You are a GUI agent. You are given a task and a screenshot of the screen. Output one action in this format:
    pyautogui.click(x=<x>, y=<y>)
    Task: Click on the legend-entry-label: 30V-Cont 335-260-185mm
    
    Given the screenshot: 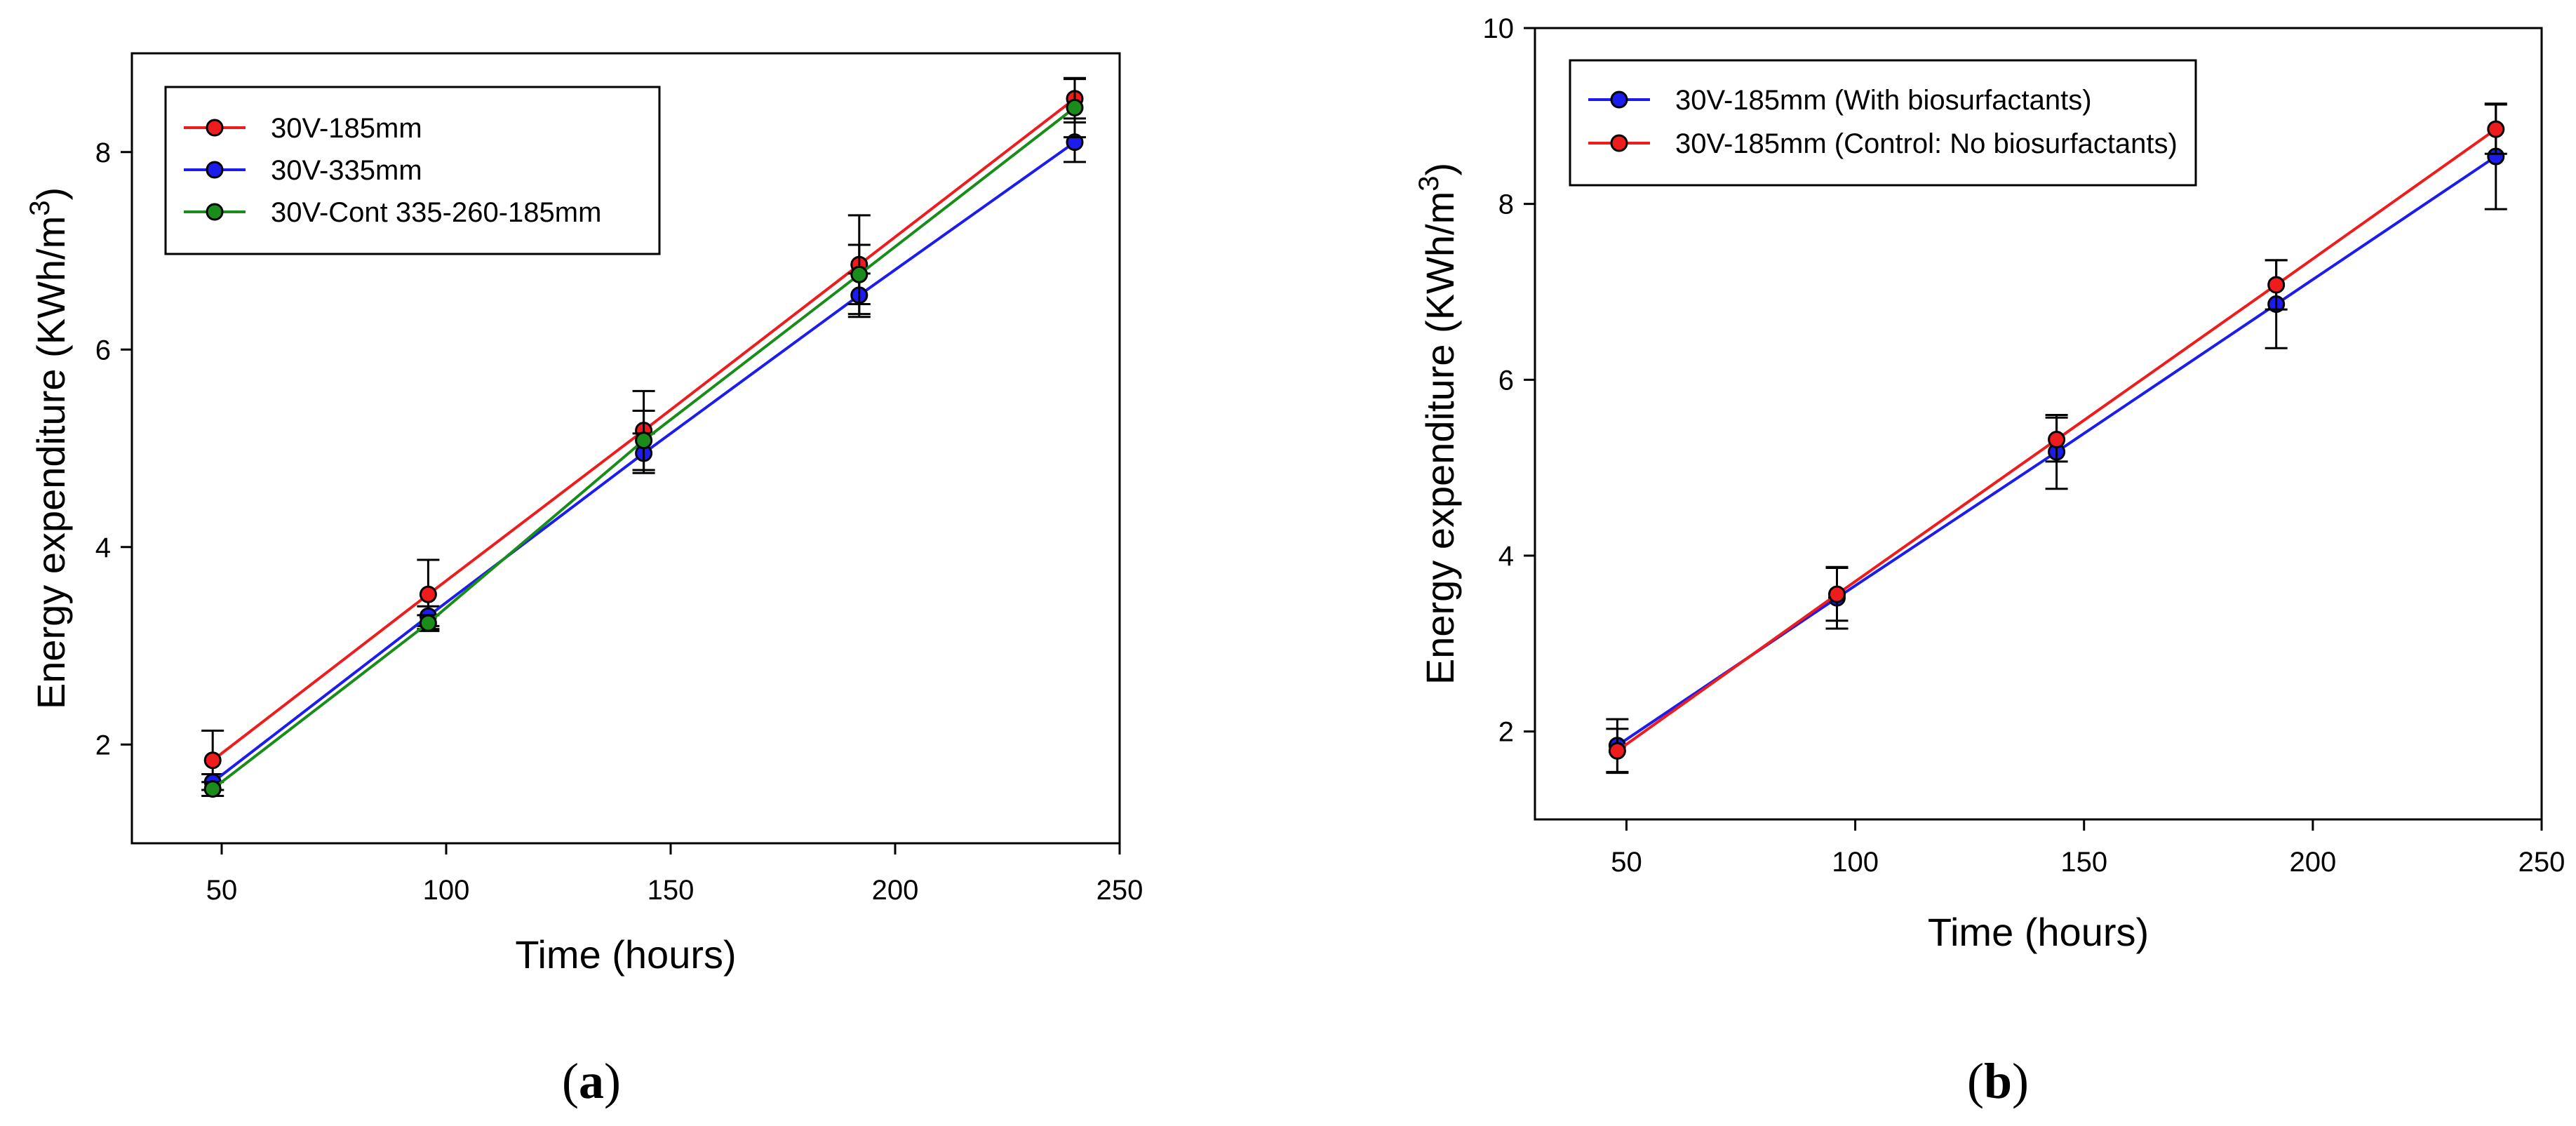 What is the action you would take?
    pyautogui.click(x=436, y=212)
    